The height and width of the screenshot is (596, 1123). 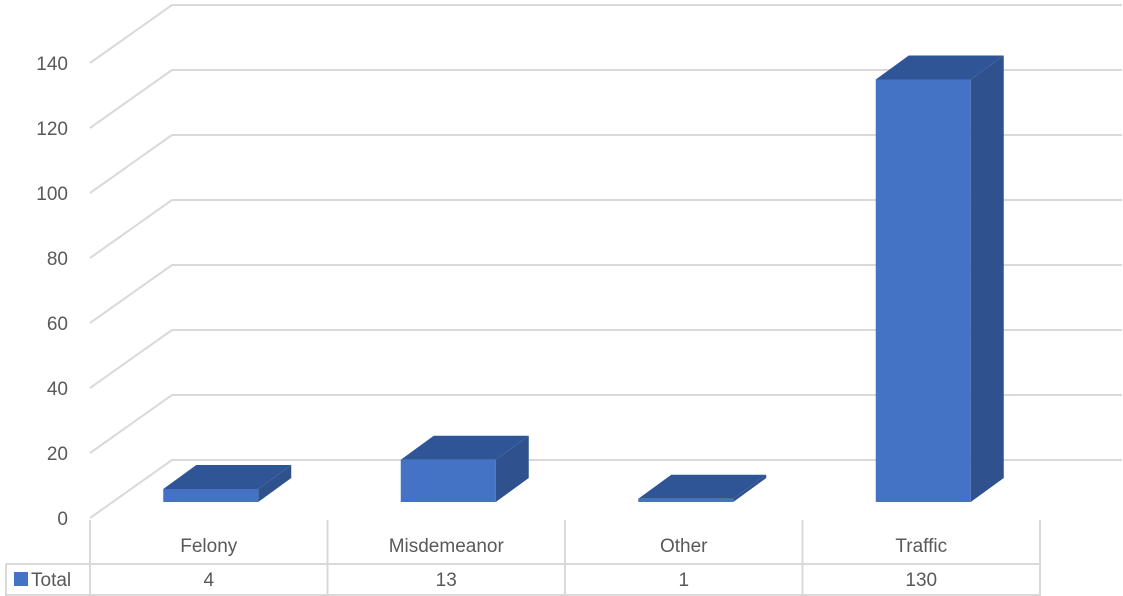 I want to click on y-tick-label: 0, so click(x=62, y=519).